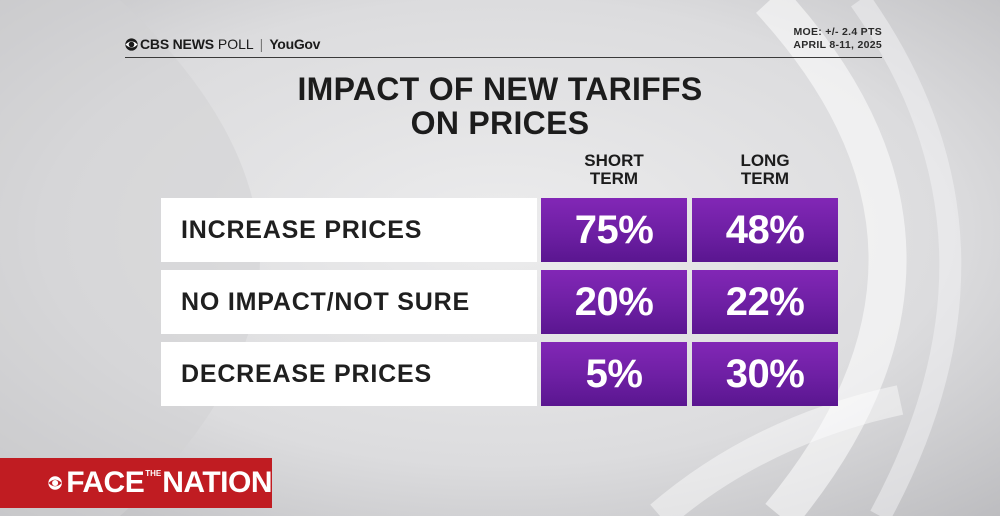 The height and width of the screenshot is (516, 1000). What do you see at coordinates (349, 230) in the screenshot?
I see `row-label-increase-prices: INCREASE PRICES` at bounding box center [349, 230].